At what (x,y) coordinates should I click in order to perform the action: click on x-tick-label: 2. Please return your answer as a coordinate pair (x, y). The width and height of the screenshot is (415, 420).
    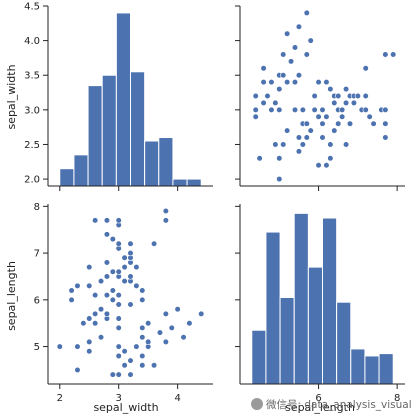
    Looking at the image, I should click on (60, 398).